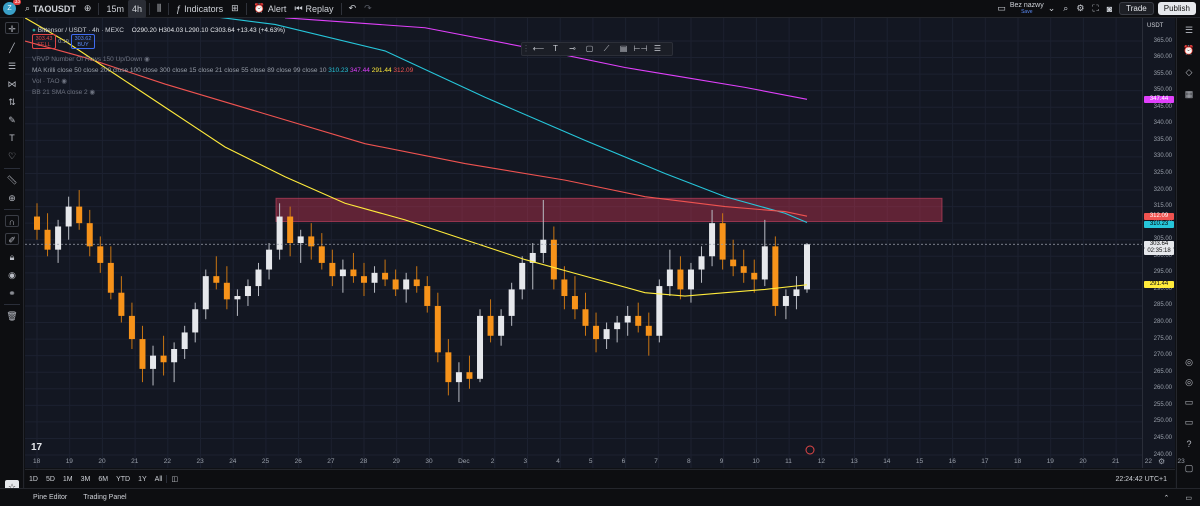  Describe the element at coordinates (609, 210) in the screenshot. I see `resistance-zone` at that location.